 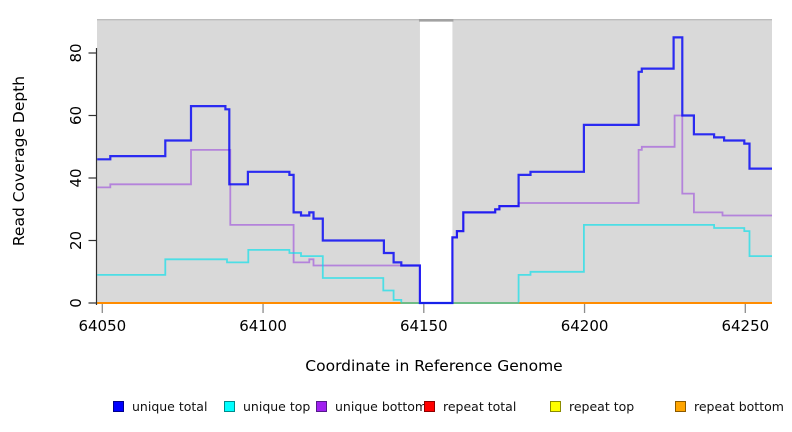 I want to click on x-axis-title: Coordinate in Reference Genome, so click(x=433, y=366).